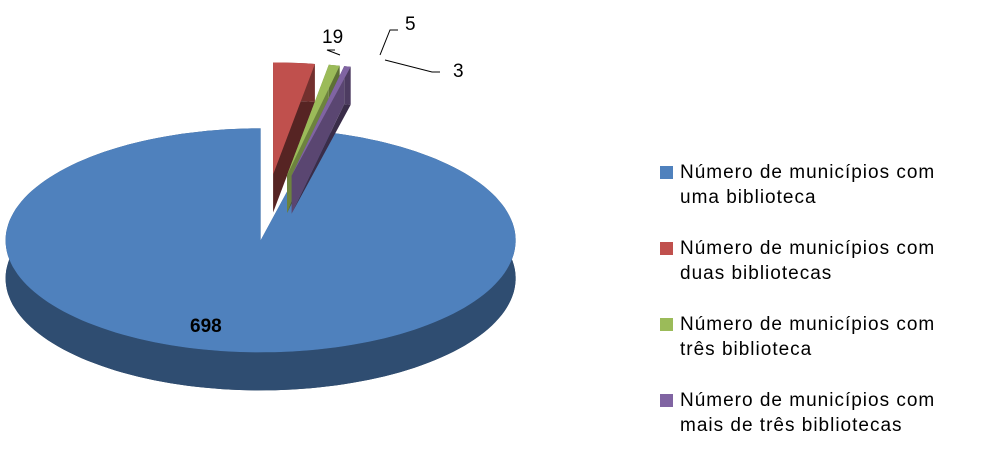 Image resolution: width=995 pixels, height=464 pixels. I want to click on legend-label: Número de municípios com três biblioteca, so click(808, 337).